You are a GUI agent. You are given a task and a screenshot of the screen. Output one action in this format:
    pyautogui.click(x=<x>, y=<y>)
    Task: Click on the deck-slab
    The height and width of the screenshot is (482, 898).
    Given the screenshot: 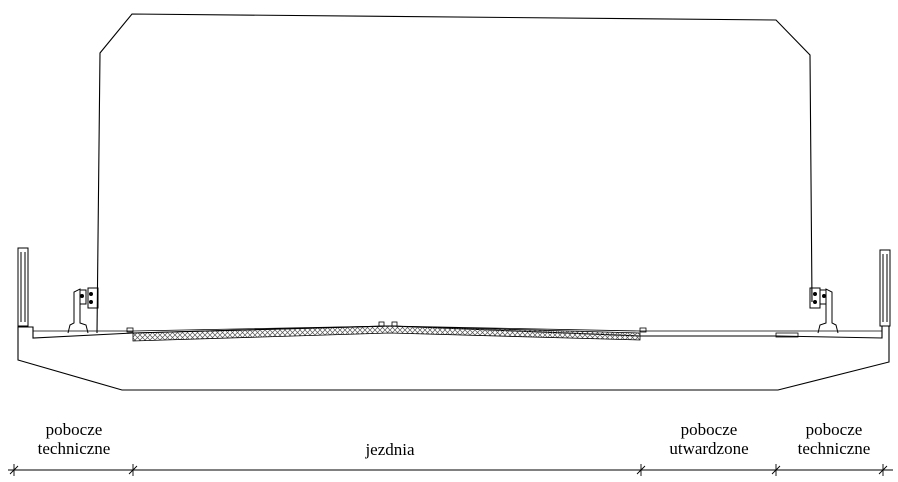 What is the action you would take?
    pyautogui.click(x=453, y=358)
    